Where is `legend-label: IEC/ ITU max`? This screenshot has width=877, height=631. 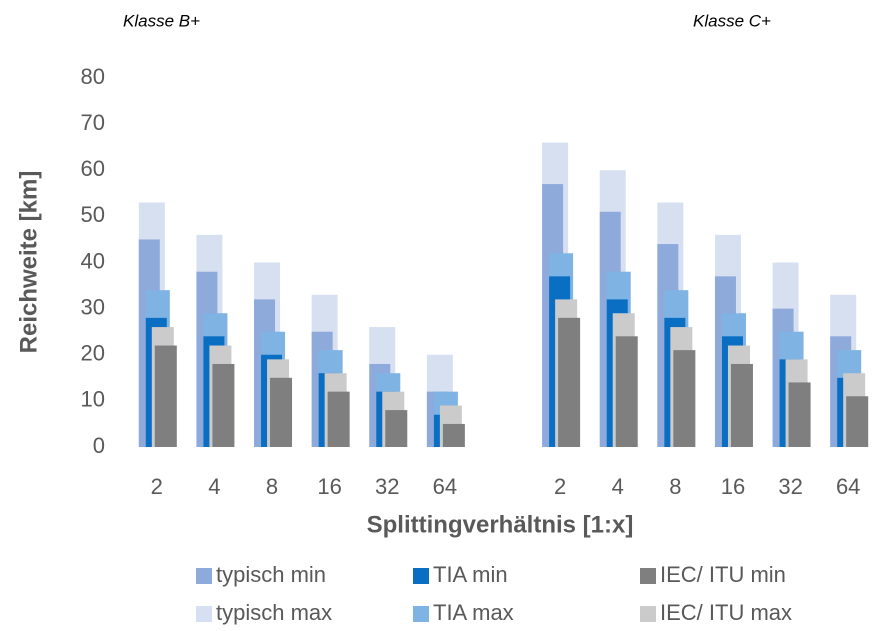
legend-label: IEC/ ITU max is located at coordinates (726, 612).